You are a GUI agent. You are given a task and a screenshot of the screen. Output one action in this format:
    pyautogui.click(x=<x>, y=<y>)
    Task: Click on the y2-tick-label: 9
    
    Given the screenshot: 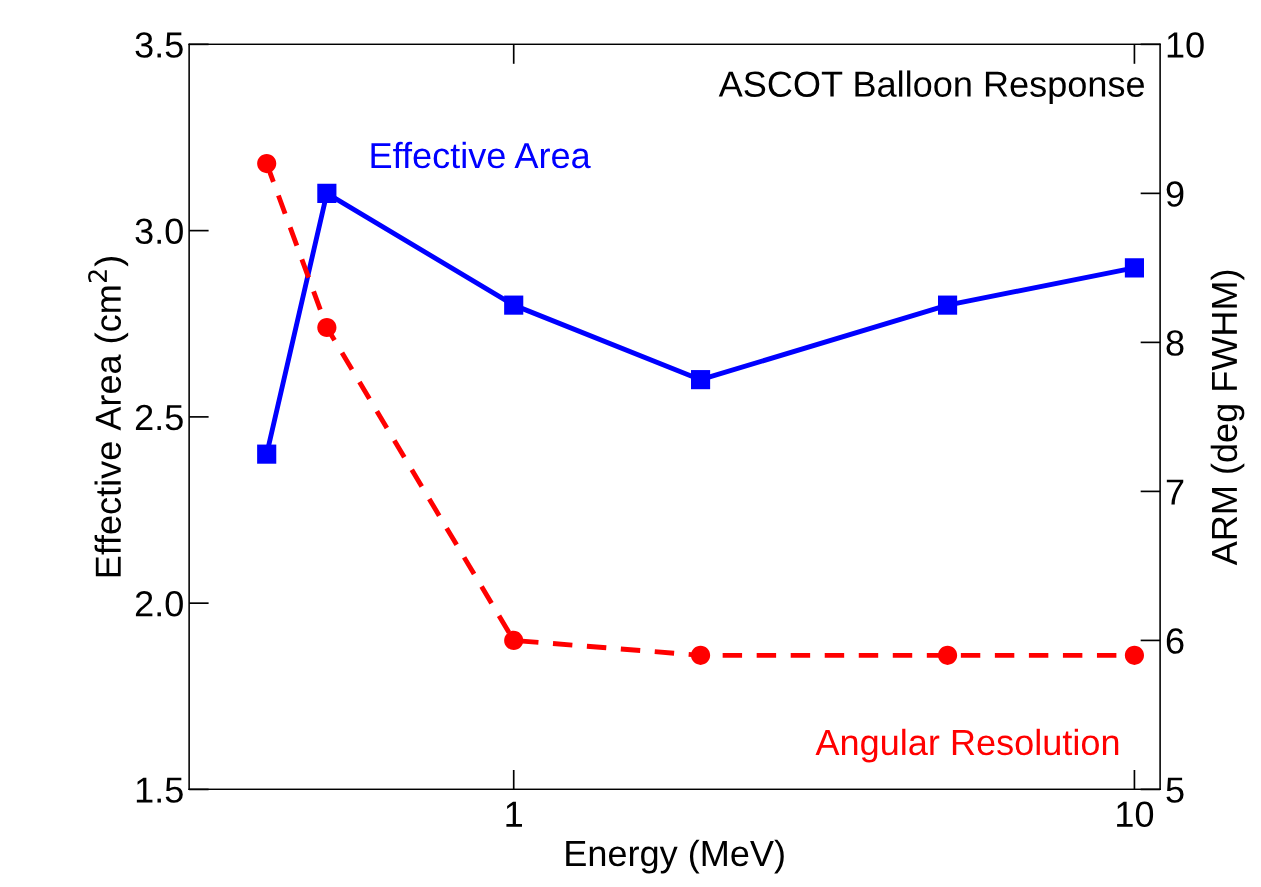 What is the action you would take?
    pyautogui.click(x=1175, y=194)
    